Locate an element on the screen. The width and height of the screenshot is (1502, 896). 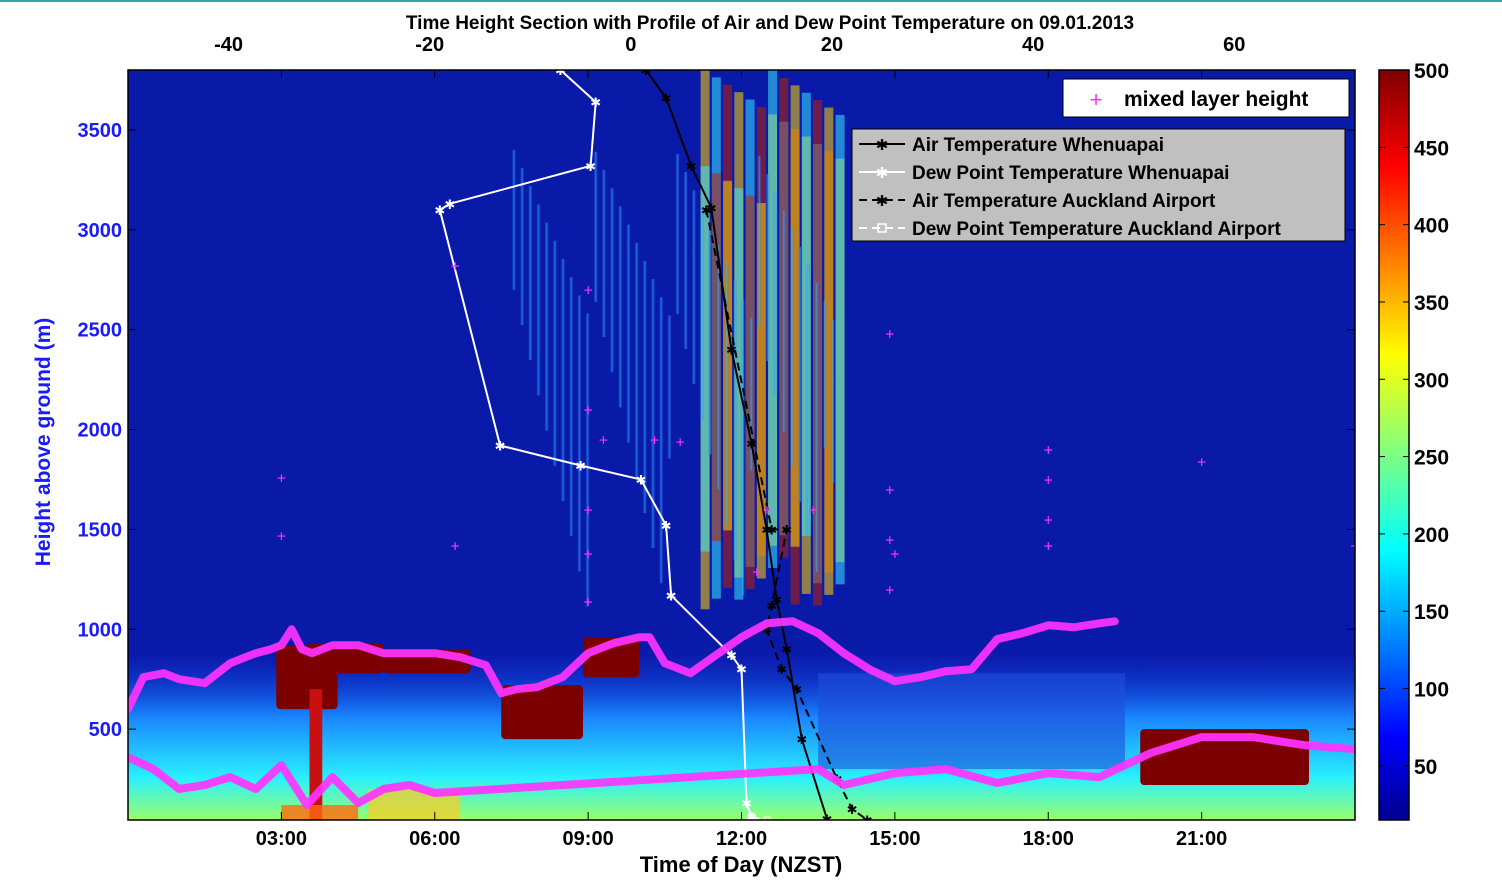
mlh-marker-icon: + is located at coordinates (1096, 99).